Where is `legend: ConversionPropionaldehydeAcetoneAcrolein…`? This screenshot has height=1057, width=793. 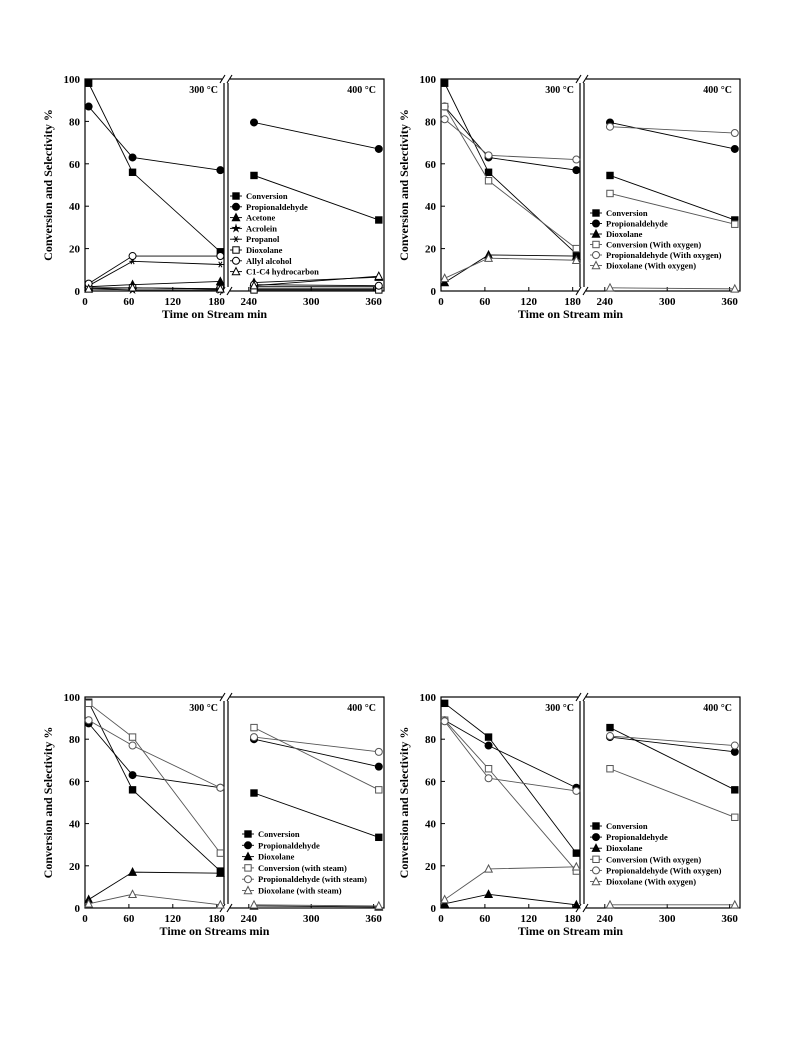 legend: ConversionPropionaldehydeAcetoneAcrolein… is located at coordinates (274, 234).